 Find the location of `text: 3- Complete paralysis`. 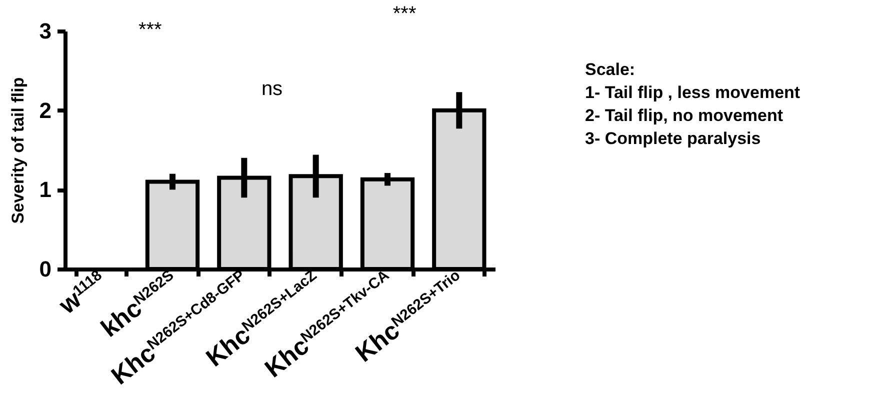

text: 3- Complete paralysis is located at coordinates (673, 139).